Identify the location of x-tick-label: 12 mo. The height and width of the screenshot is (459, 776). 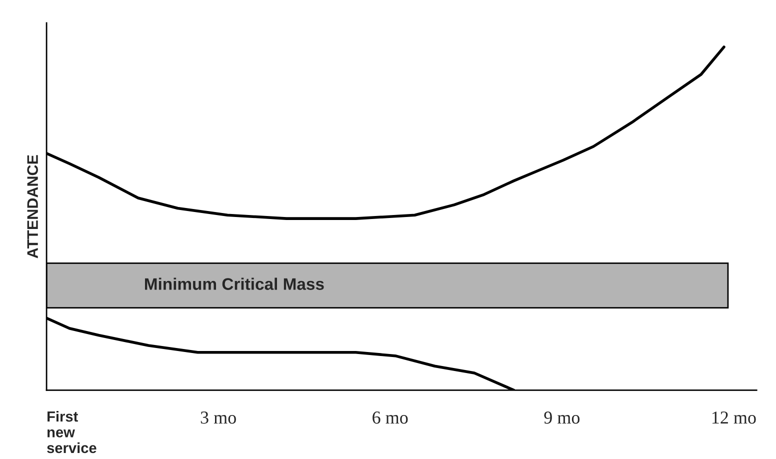
(734, 418).